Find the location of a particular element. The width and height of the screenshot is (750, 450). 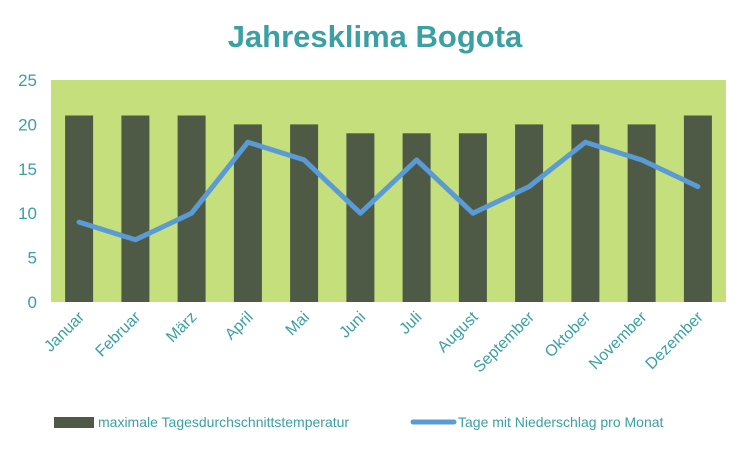

x-tick-label: Februar is located at coordinates (119, 334).